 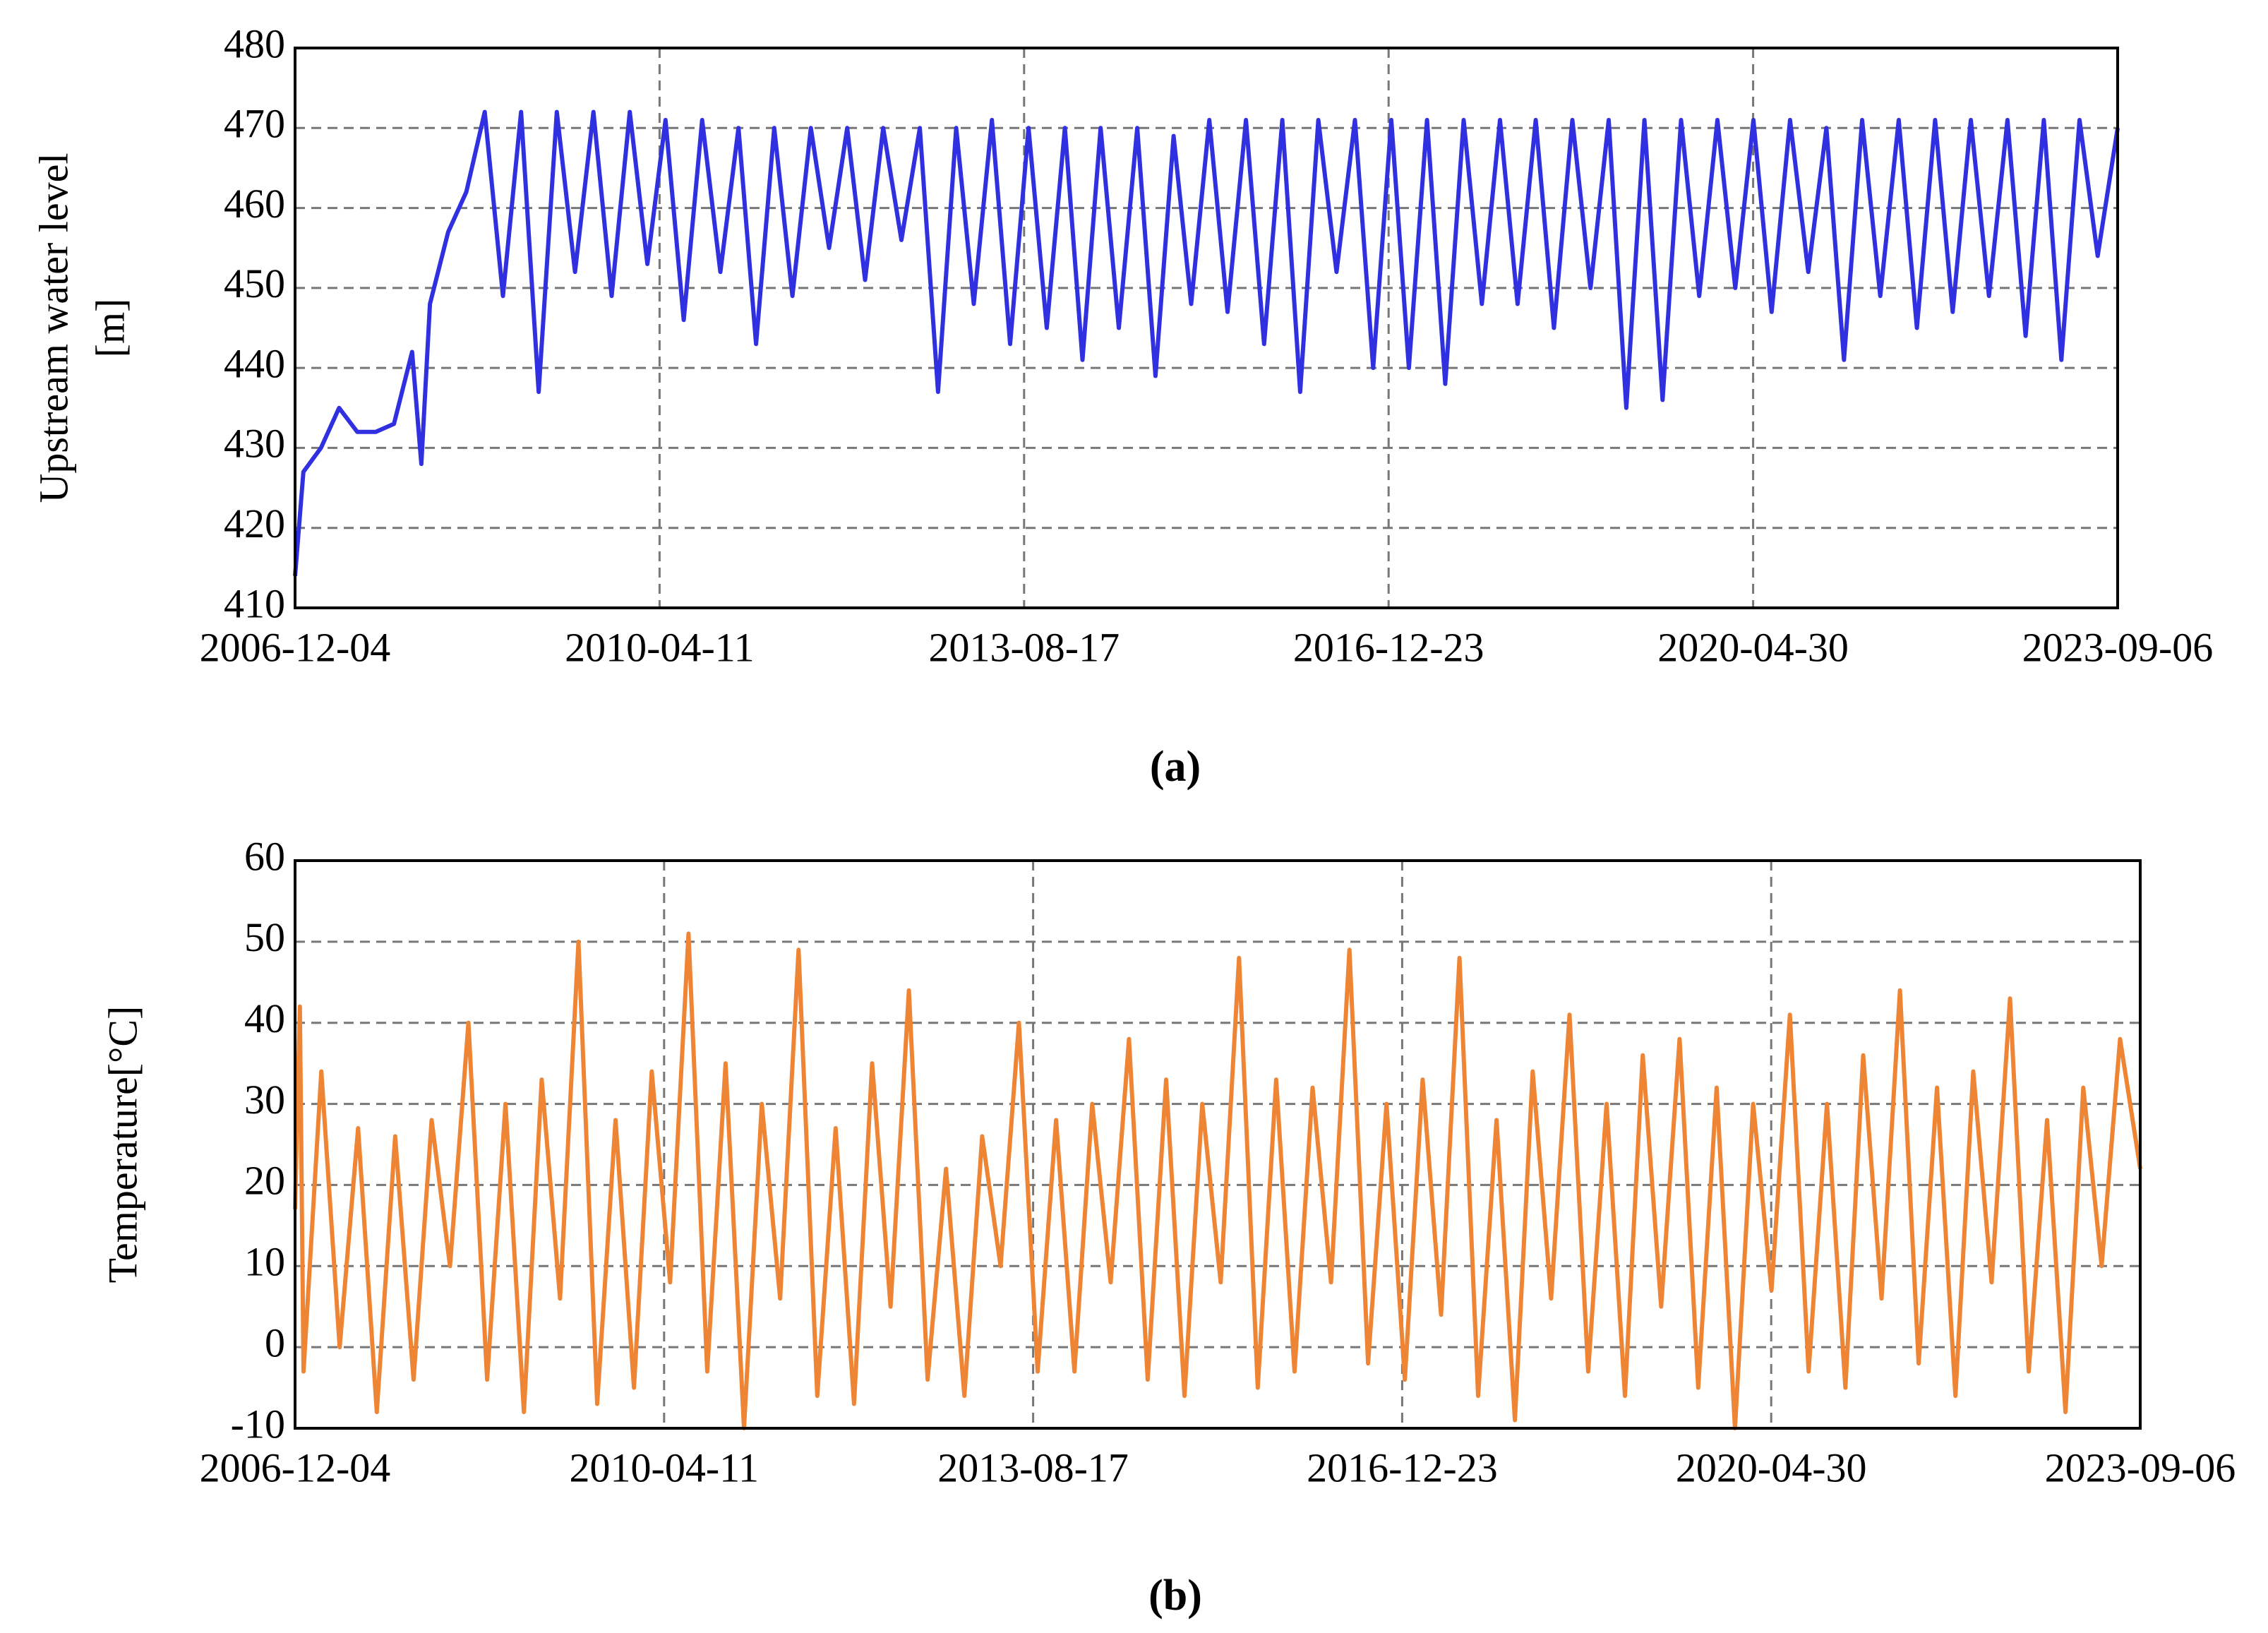 What do you see at coordinates (255, 283) in the screenshot?
I see `y-tick-label: 450` at bounding box center [255, 283].